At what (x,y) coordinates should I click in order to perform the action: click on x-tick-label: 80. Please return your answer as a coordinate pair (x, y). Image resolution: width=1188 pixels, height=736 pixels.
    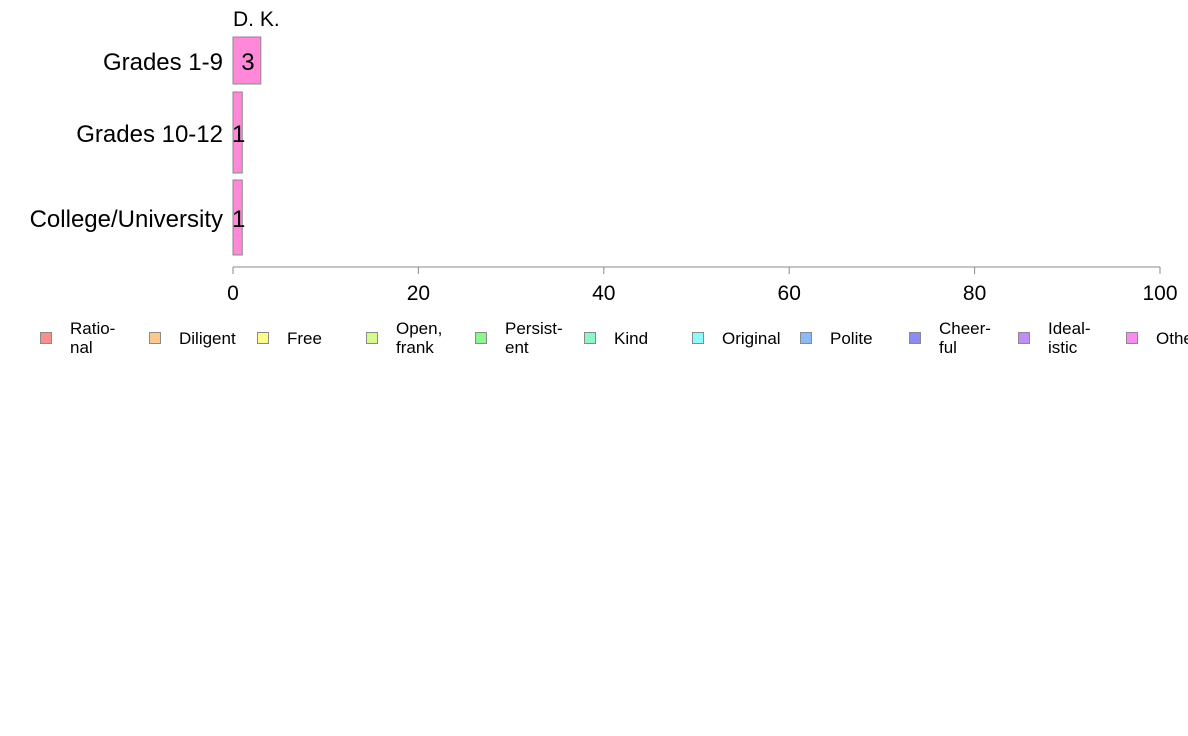
    Looking at the image, I should click on (974, 293).